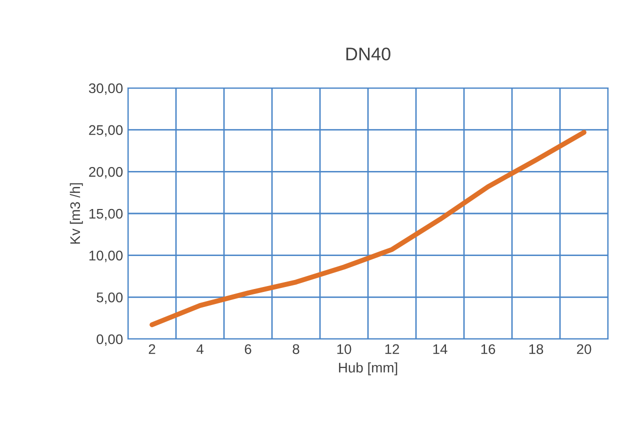  I want to click on y-axis-title: Kv [m3 /h], so click(76, 213).